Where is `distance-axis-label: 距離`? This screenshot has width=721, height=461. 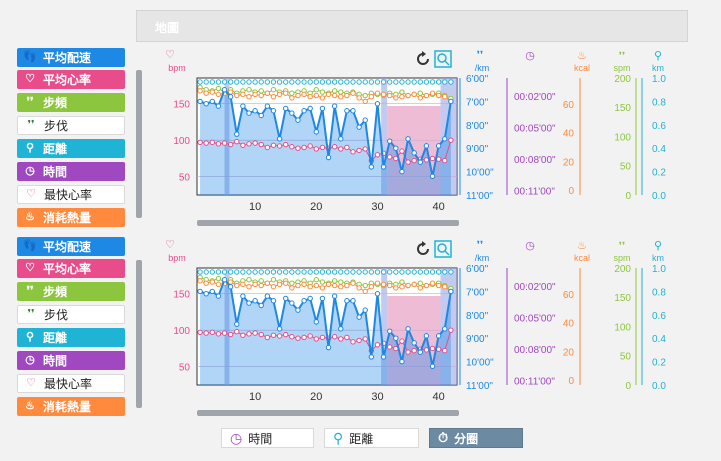
distance-axis-label: 距離 is located at coordinates (361, 438).